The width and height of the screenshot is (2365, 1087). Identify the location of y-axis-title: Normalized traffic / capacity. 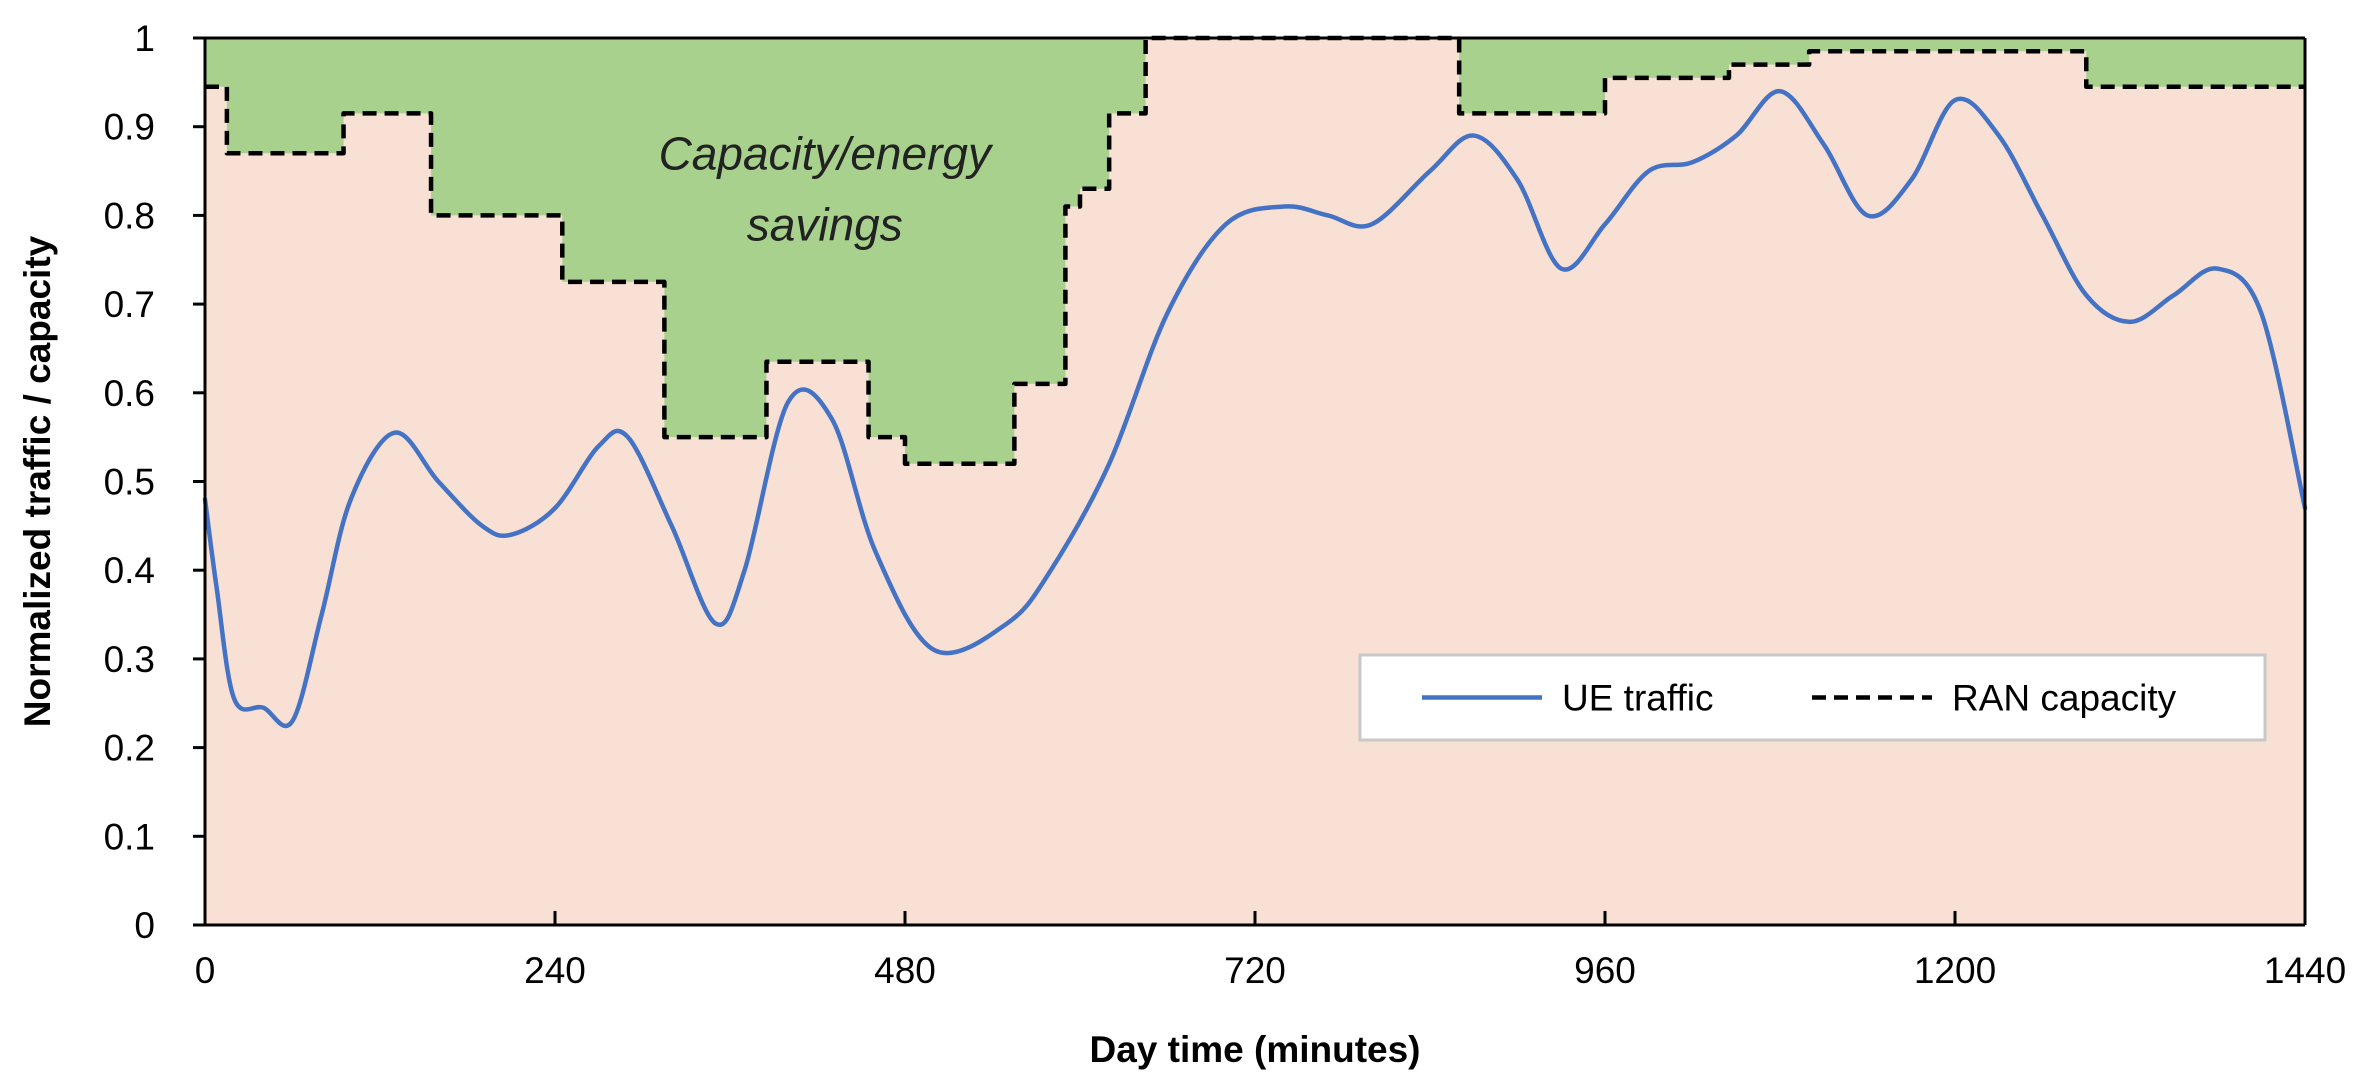
(37, 481).